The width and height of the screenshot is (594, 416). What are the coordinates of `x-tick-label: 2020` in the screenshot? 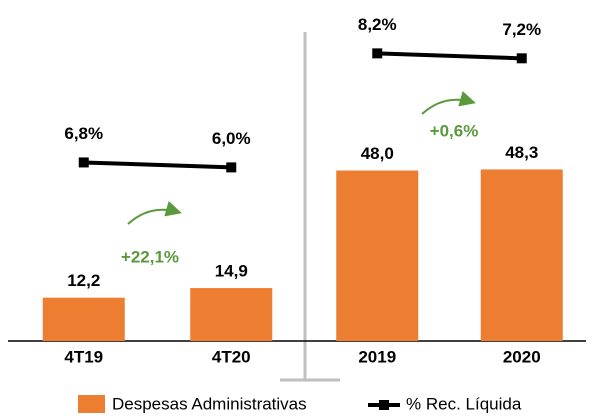 It's located at (522, 356).